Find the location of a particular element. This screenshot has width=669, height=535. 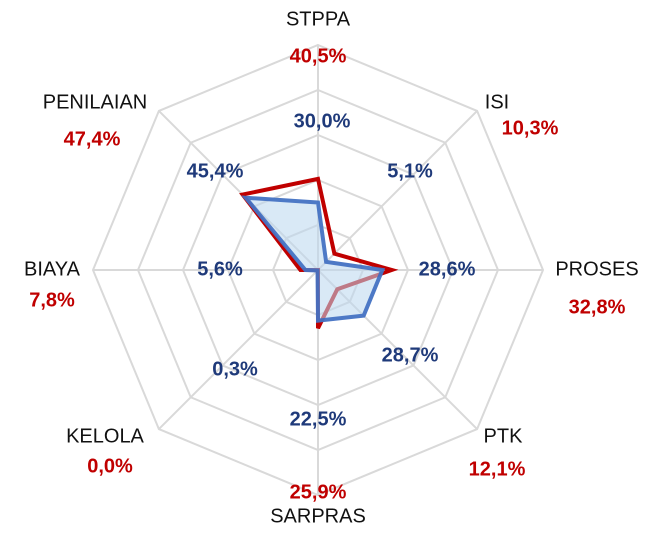

data-label: 25,9% is located at coordinates (318, 492).